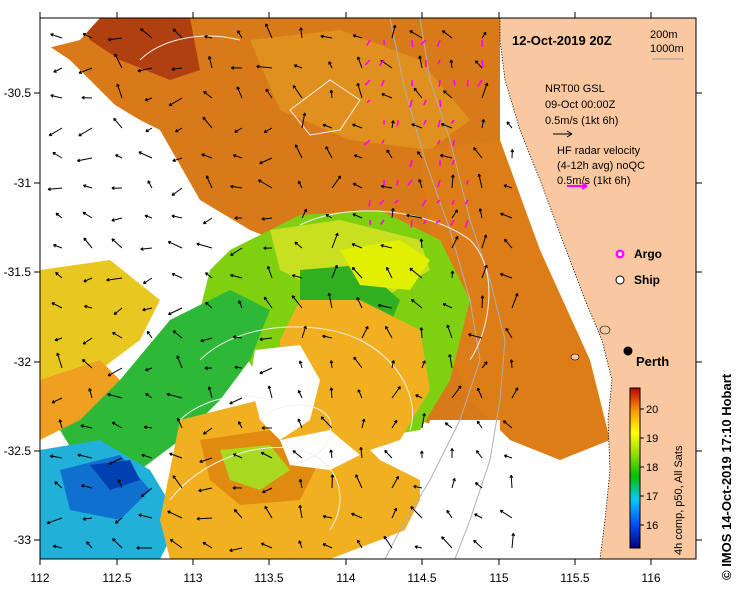  Describe the element at coordinates (667, 49) in the screenshot. I see `isobath-1000m-label: 1000m` at that location.